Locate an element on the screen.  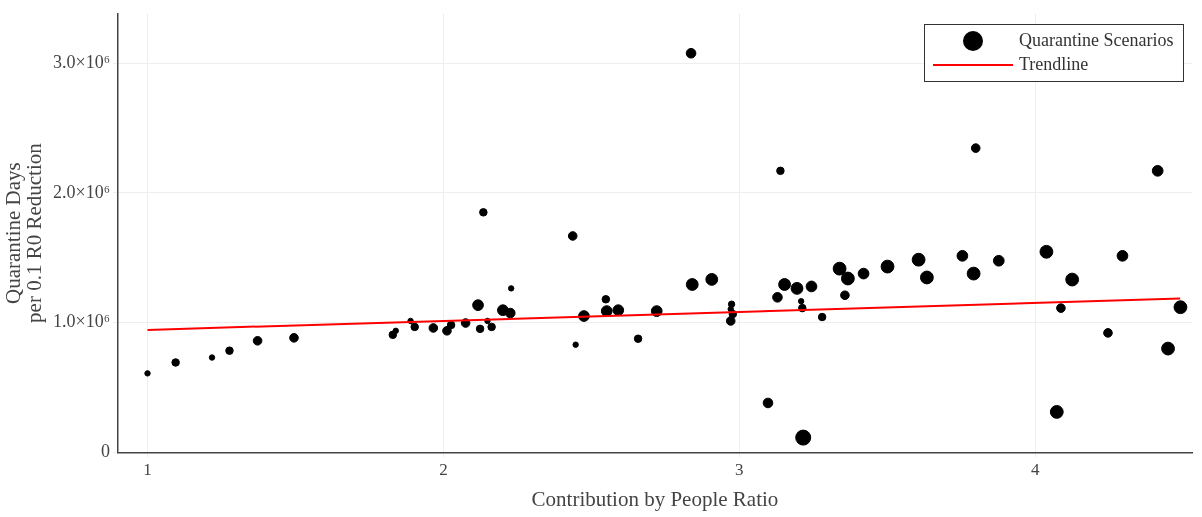
x-tick-label: 3 is located at coordinates (739, 470).